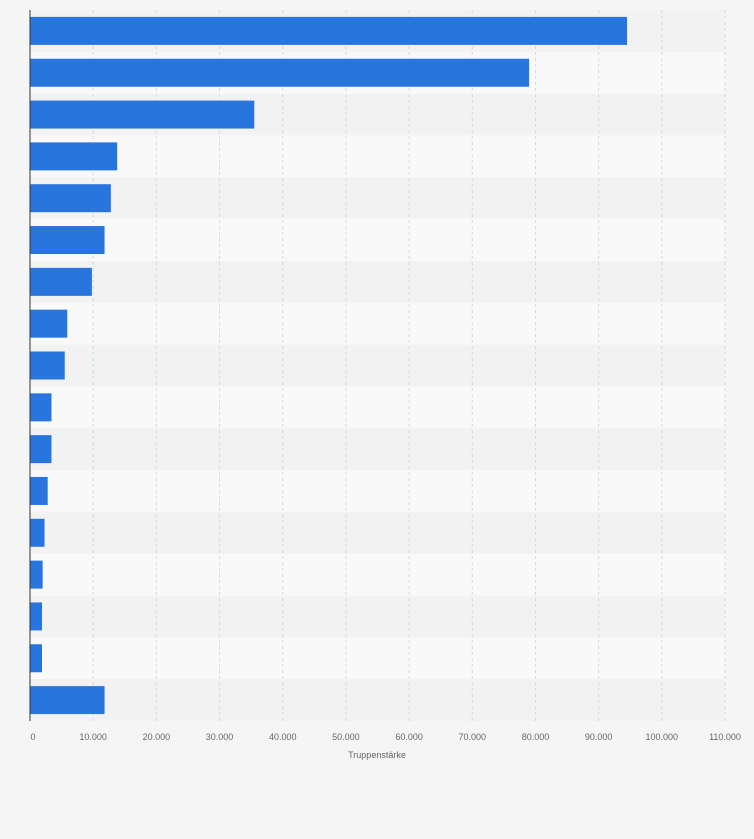 This screenshot has width=754, height=839. I want to click on x-tick-label: 40.000, so click(283, 737).